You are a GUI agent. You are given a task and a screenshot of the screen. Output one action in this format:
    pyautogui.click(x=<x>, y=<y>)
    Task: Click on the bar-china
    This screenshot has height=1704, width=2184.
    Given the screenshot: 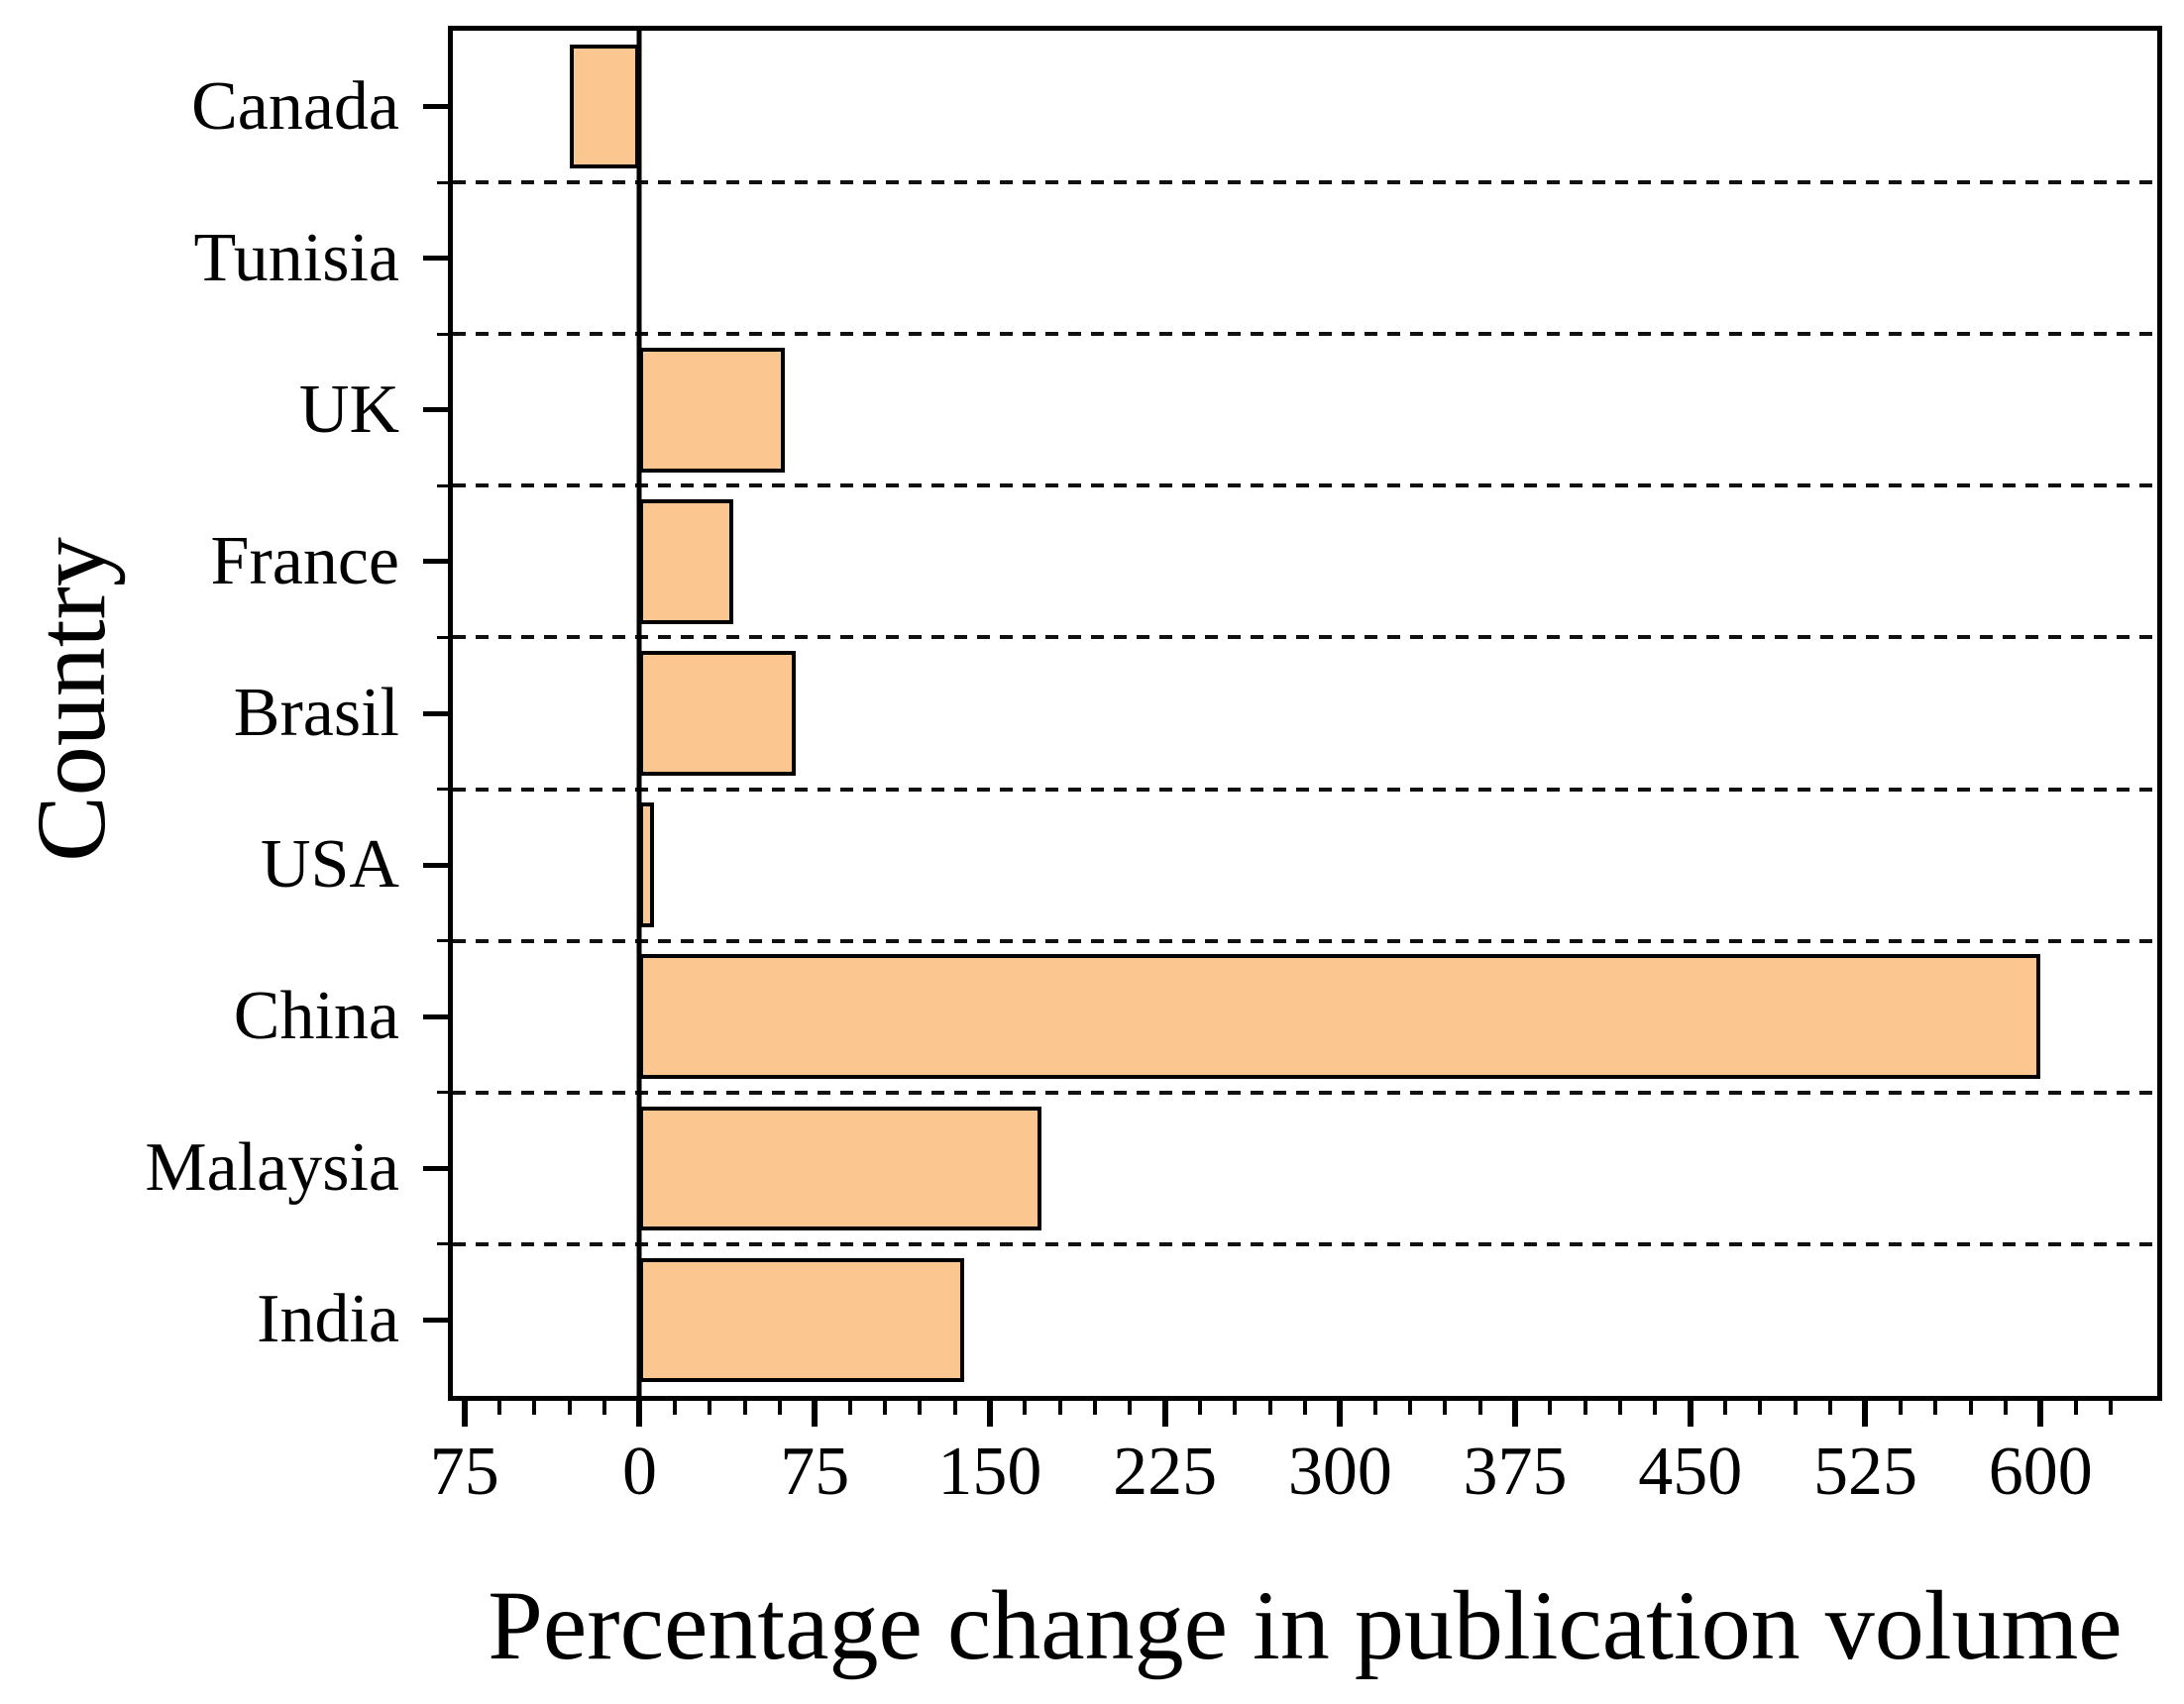 What is the action you would take?
    pyautogui.click(x=1340, y=1016)
    